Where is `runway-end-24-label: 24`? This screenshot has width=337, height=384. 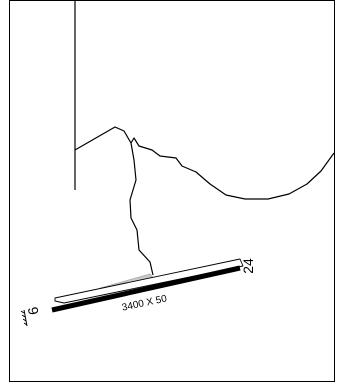 runway-end-24-label: 24 is located at coordinates (248, 266).